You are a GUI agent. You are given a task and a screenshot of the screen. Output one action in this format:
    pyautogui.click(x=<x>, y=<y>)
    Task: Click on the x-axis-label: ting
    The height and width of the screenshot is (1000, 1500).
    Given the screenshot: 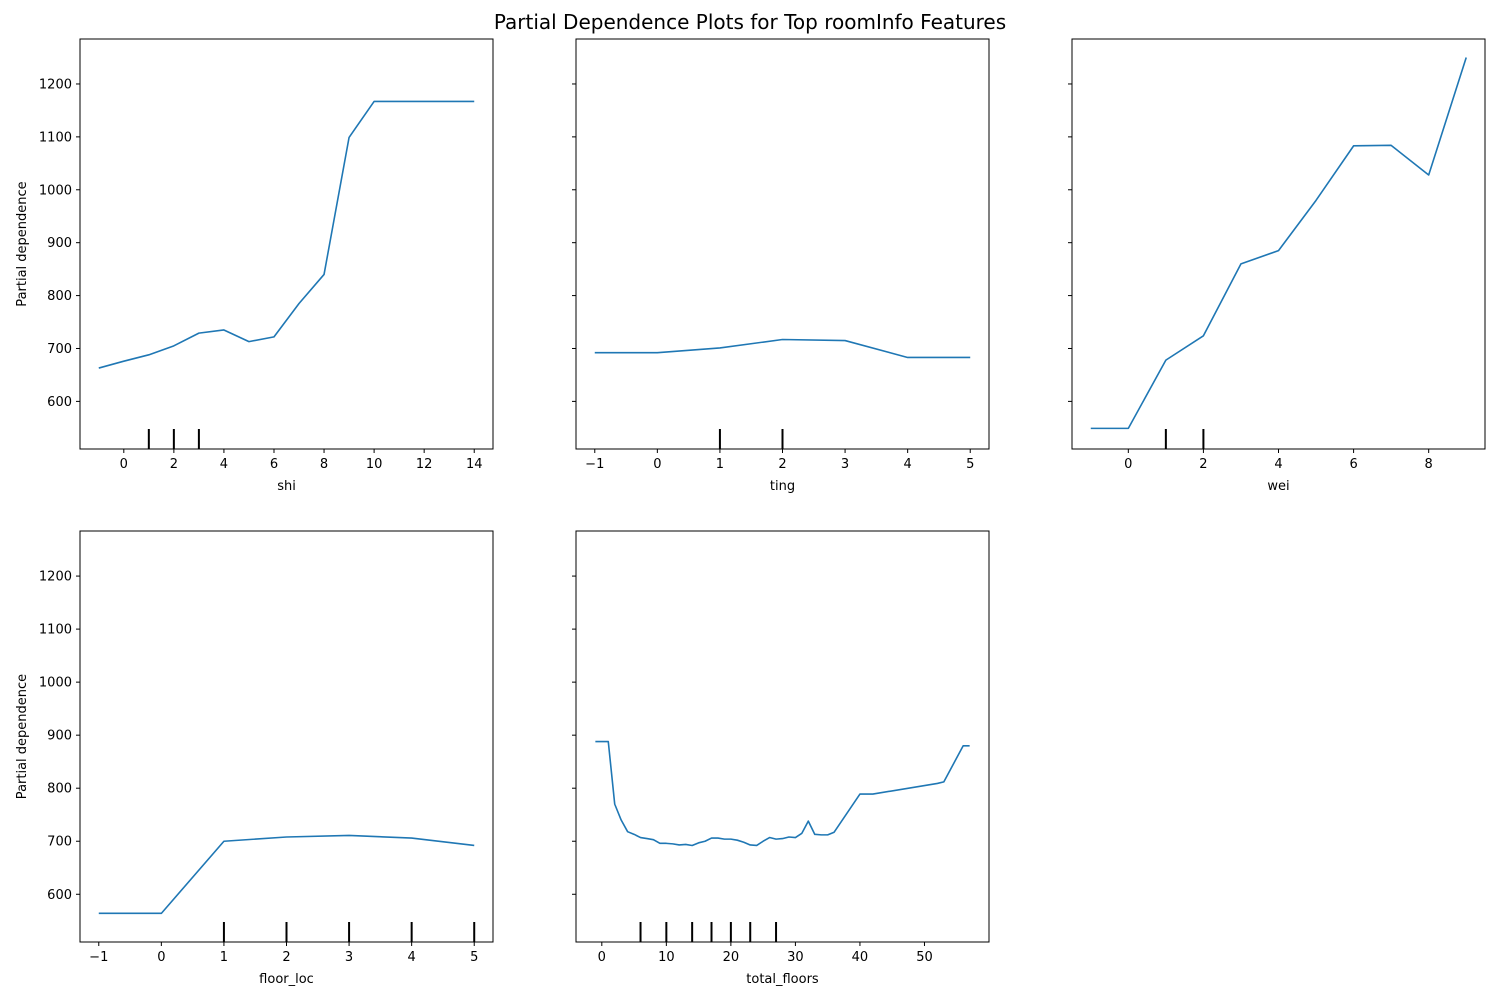 What is the action you would take?
    pyautogui.click(x=782, y=486)
    